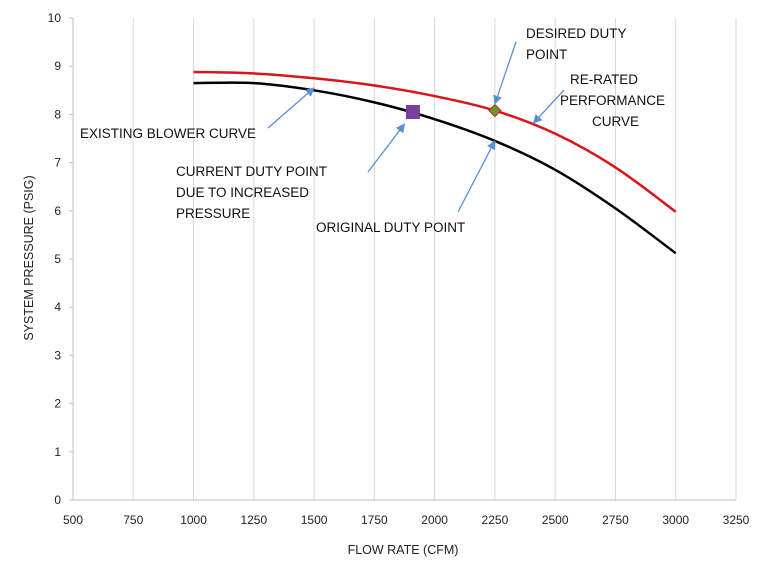 This screenshot has width=768, height=573. Describe the element at coordinates (615, 121) in the screenshot. I see `re-rated-curve-label: CURVE` at that location.